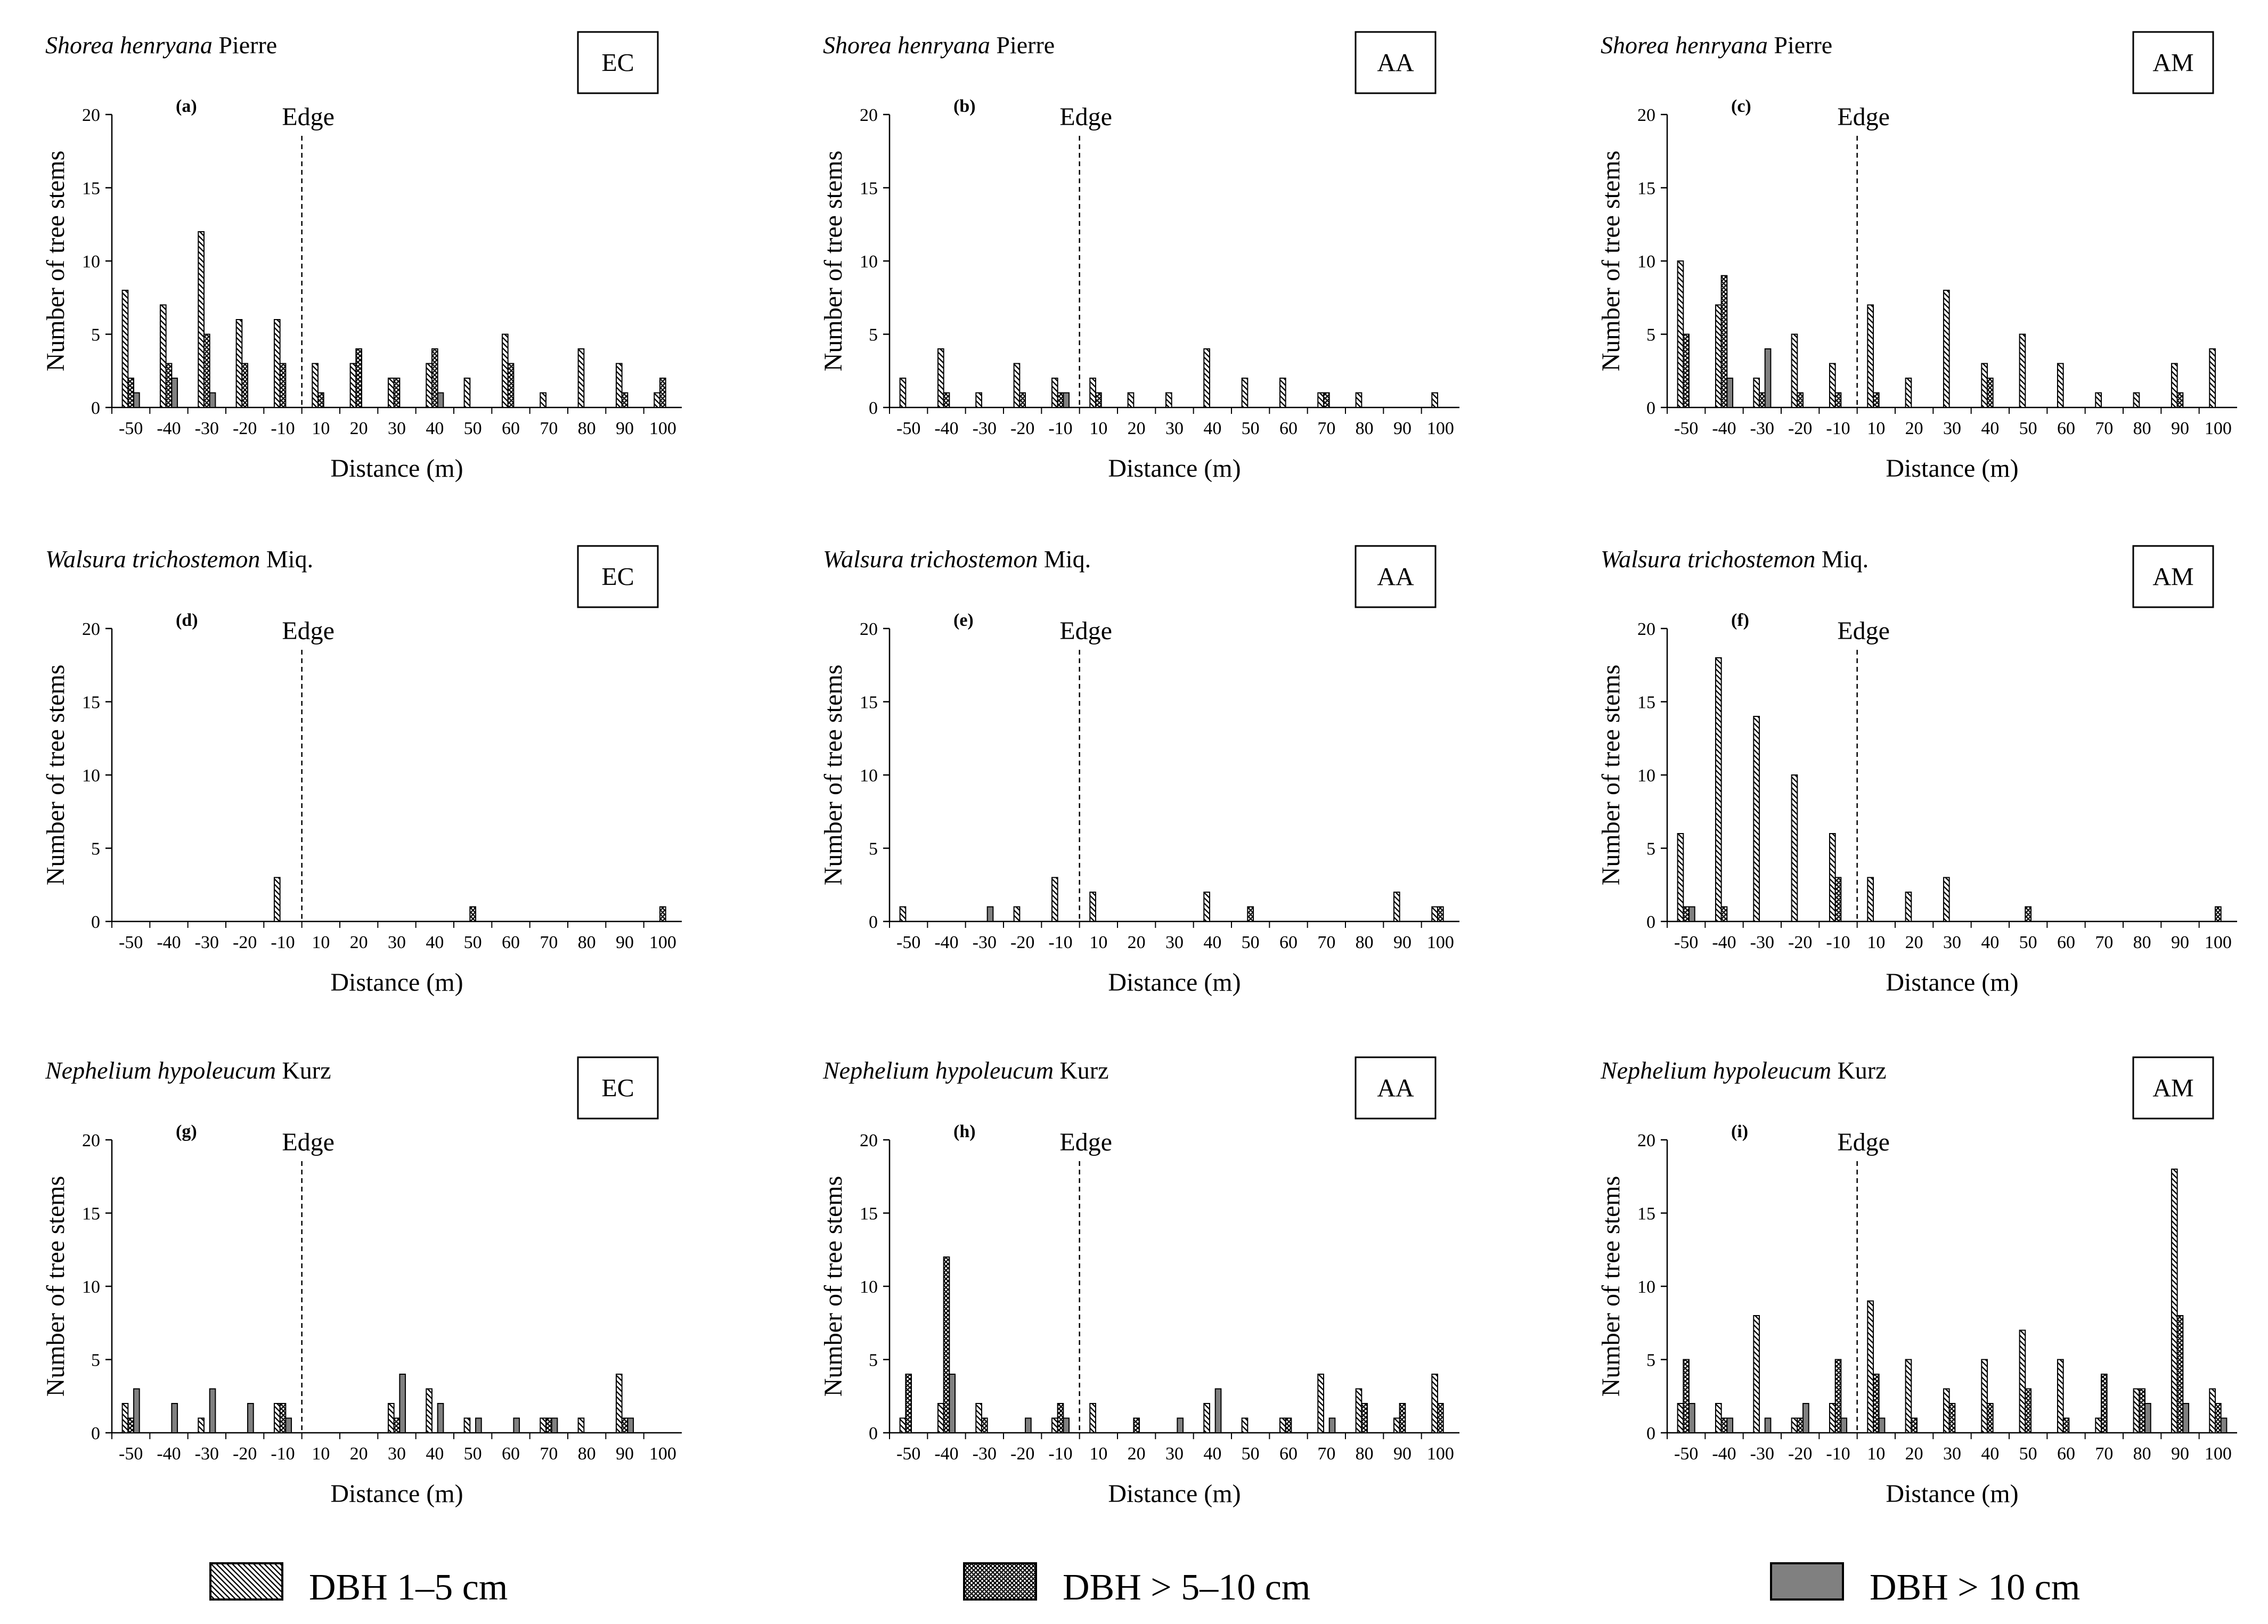 Image resolution: width=2268 pixels, height=1624 pixels. Describe the element at coordinates (618, 63) in the screenshot. I see `site-tag-label: EC` at that location.